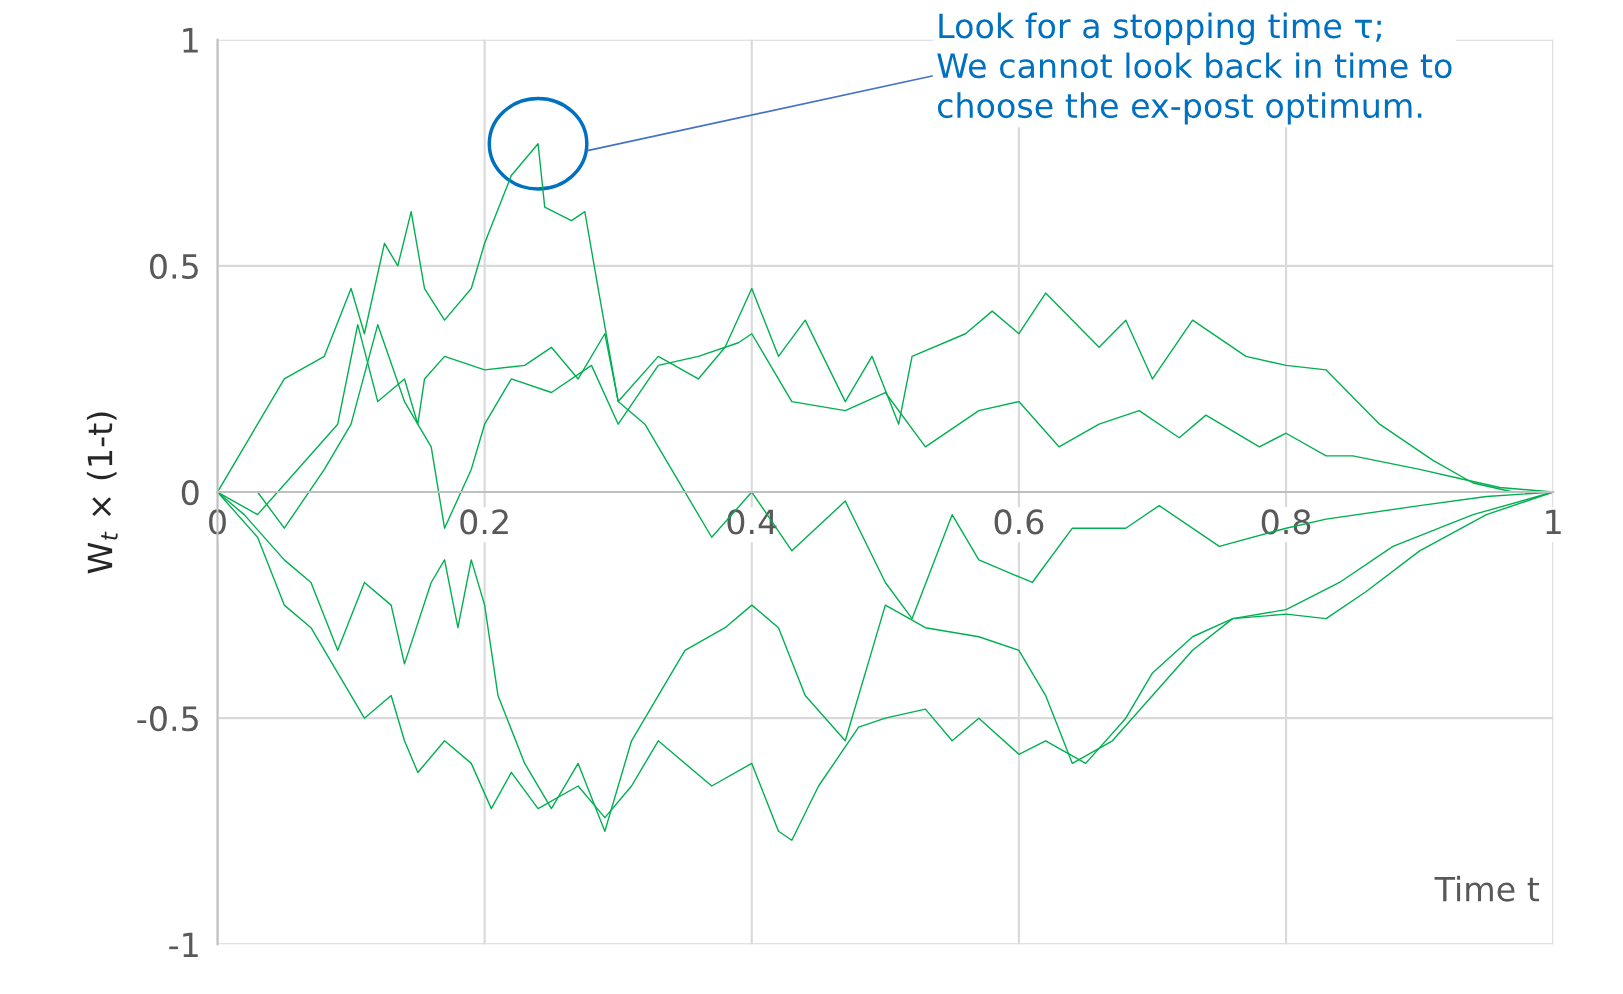 This screenshot has width=1623, height=994. I want to click on x-tick-label: 0.2, so click(484, 522).